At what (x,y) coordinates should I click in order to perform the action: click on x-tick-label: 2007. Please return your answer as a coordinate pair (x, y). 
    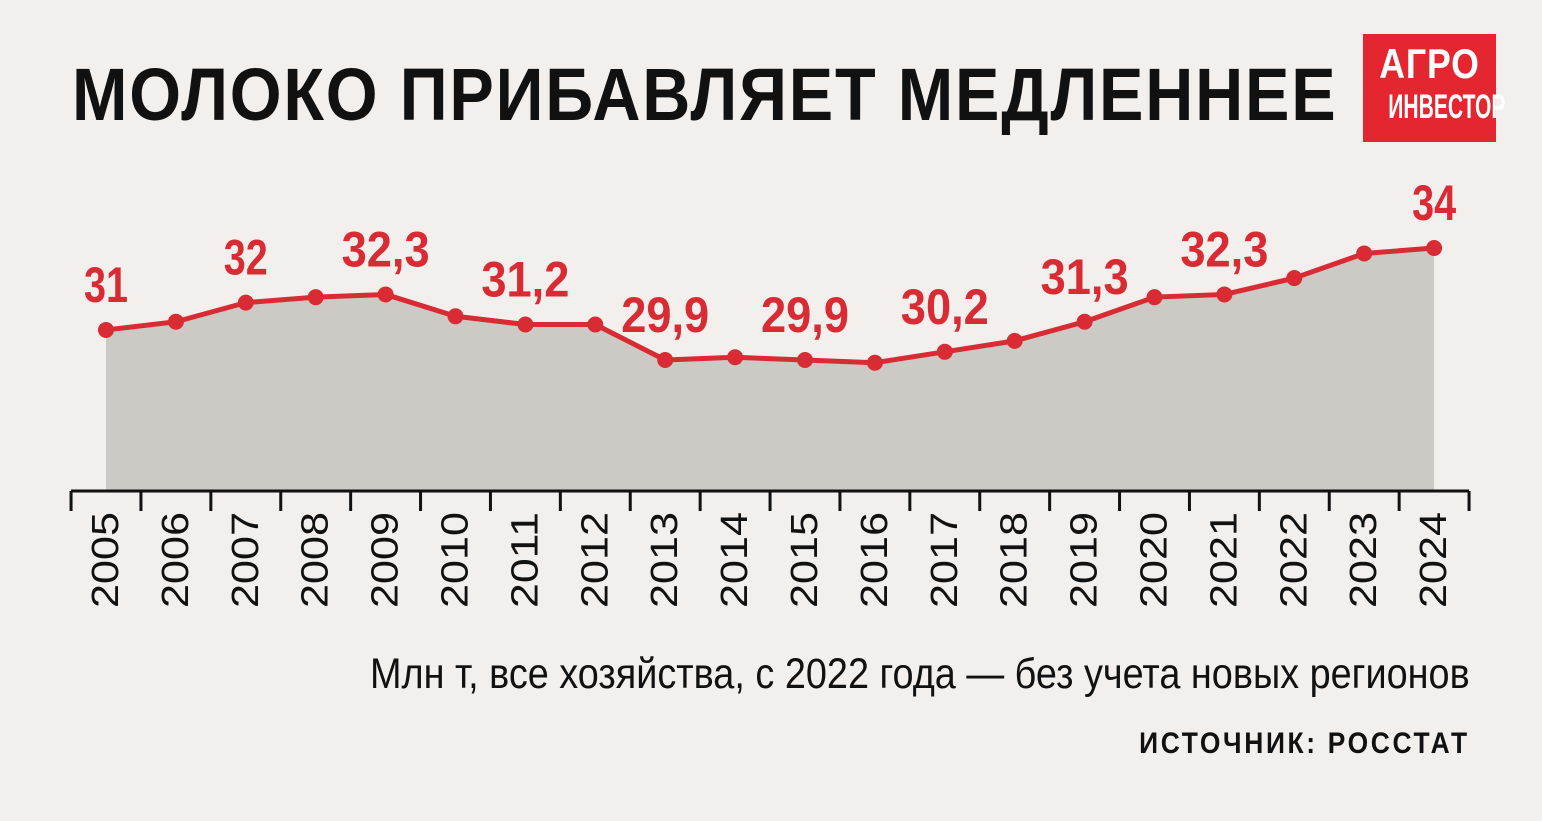
    Looking at the image, I should click on (246, 560).